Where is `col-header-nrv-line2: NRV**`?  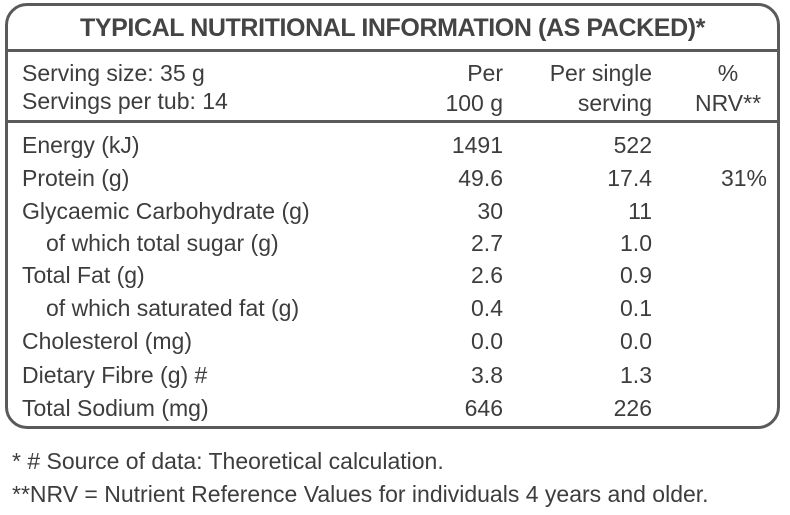
col-header-nrv-line2: NRV** is located at coordinates (728, 103).